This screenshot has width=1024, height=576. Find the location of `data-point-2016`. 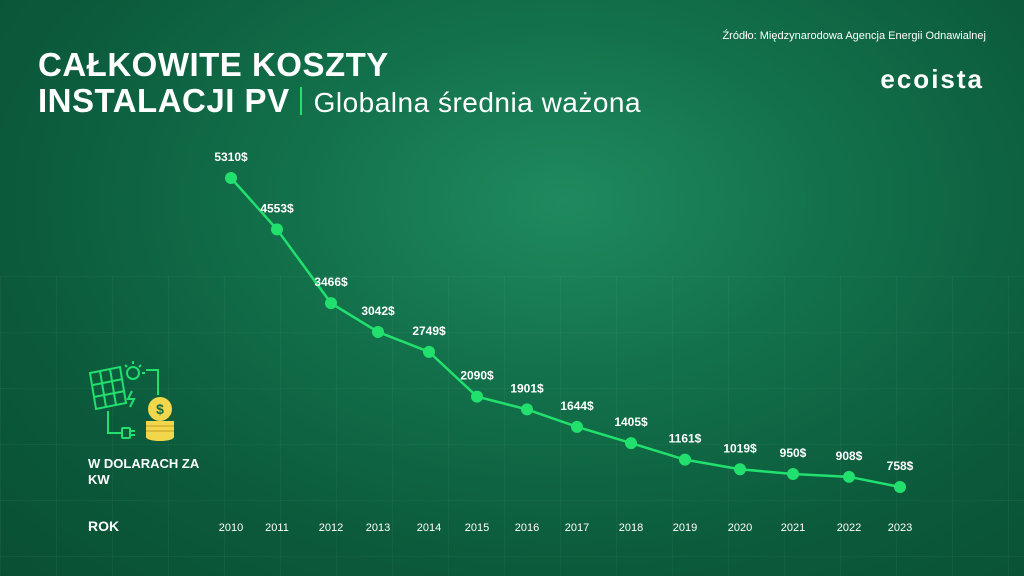

data-point-2016 is located at coordinates (527, 409).